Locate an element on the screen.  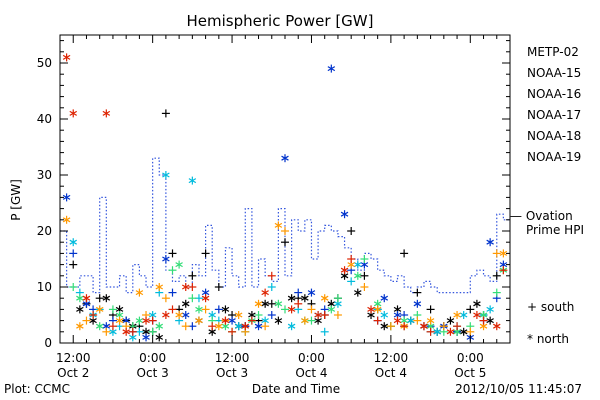
legend-south: + south is located at coordinates (550, 307).